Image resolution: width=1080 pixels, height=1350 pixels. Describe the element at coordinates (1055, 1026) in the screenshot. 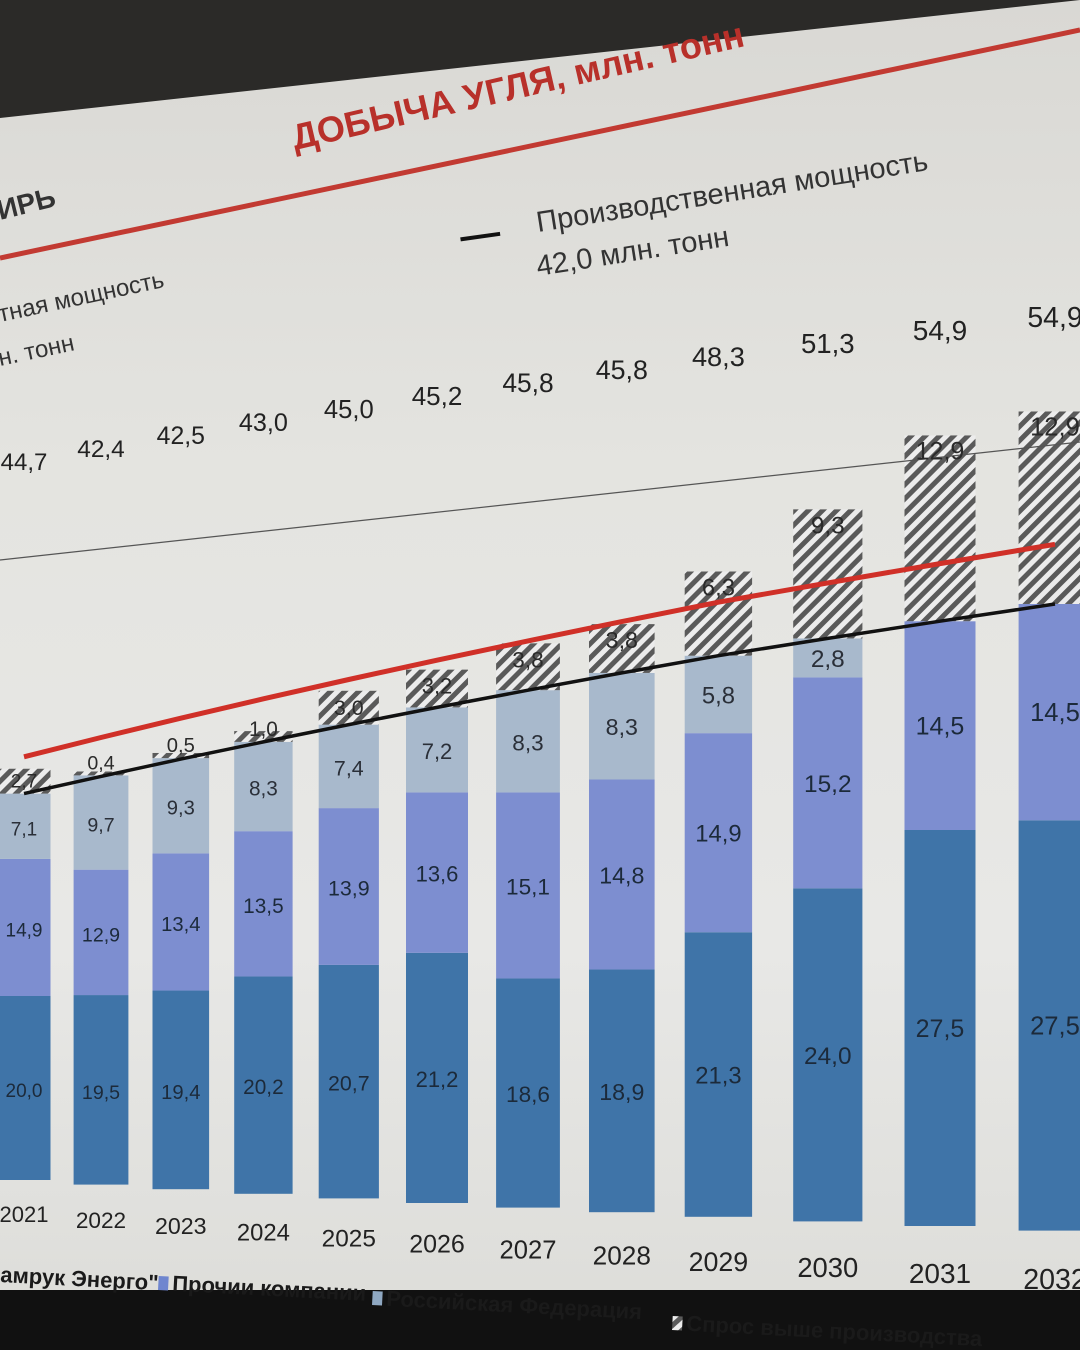

I see `label-samruk-2032: 27,5` at that location.